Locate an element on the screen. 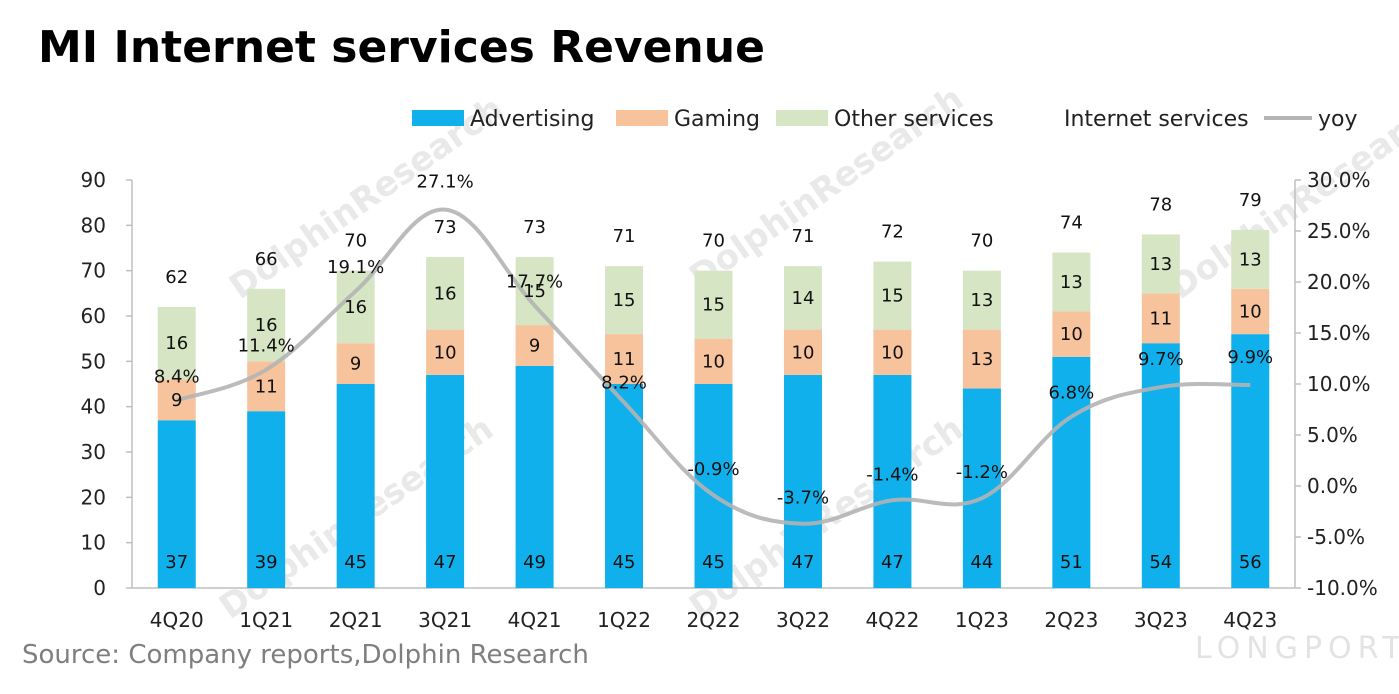  x-tick-label: 1Q23 is located at coordinates (982, 620).